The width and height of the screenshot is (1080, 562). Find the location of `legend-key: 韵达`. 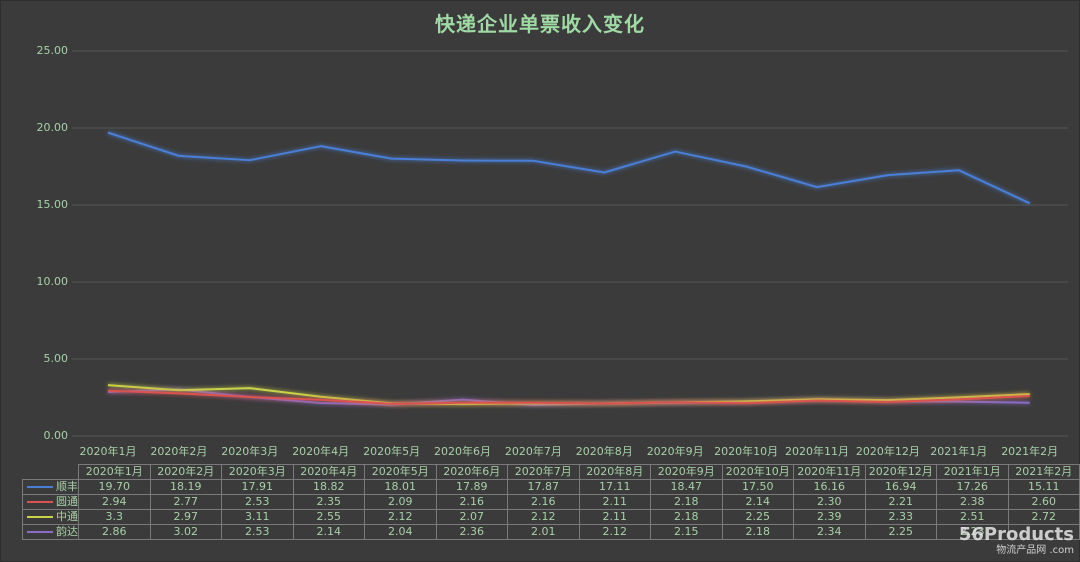

legend-key: 韵达 is located at coordinates (50, 532).